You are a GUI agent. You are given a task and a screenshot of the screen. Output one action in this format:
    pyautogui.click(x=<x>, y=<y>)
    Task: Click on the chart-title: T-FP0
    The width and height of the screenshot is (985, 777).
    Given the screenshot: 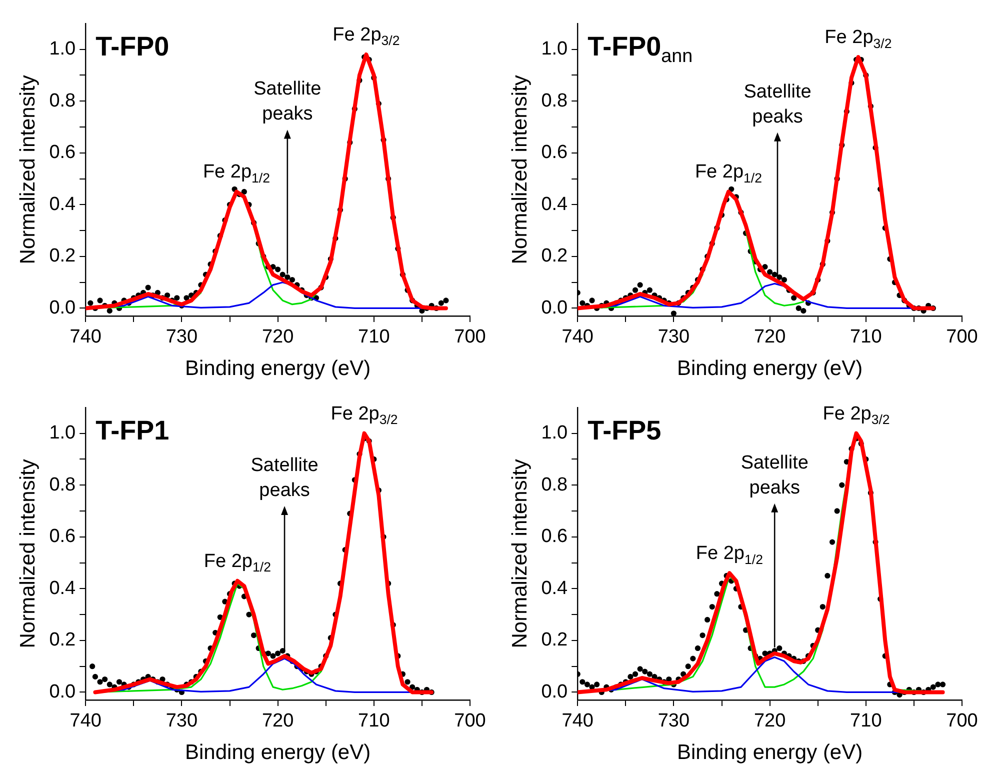 What is the action you would take?
    pyautogui.click(x=133, y=46)
    